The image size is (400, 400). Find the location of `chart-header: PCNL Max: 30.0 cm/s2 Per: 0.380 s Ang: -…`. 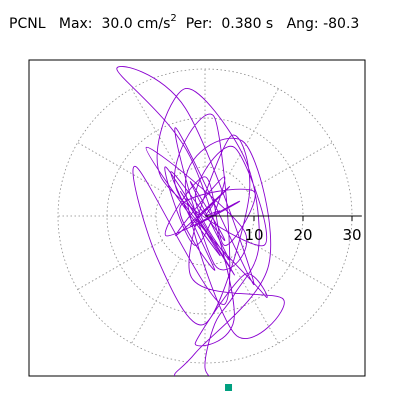

chart-header: PCNL Max: 30.0 cm/s2 Per: 0.380 s Ang: -… is located at coordinates (184, 24).